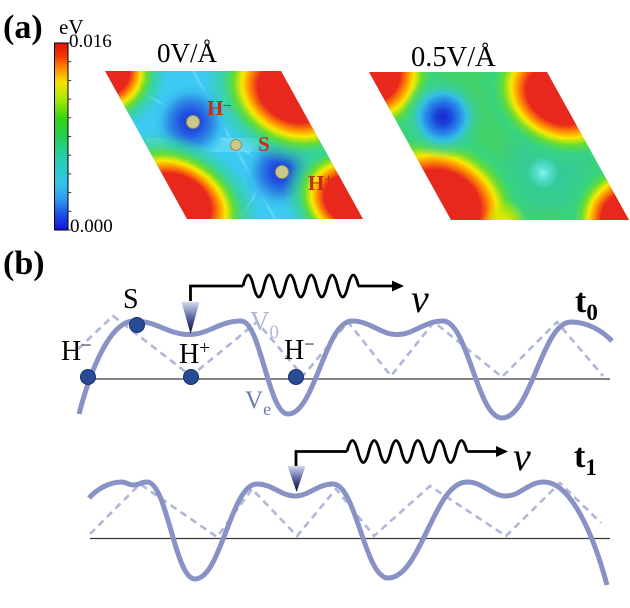 The image size is (630, 608). Describe the element at coordinates (91, 226) in the screenshot. I see `svg-text: 0.000` at that location.